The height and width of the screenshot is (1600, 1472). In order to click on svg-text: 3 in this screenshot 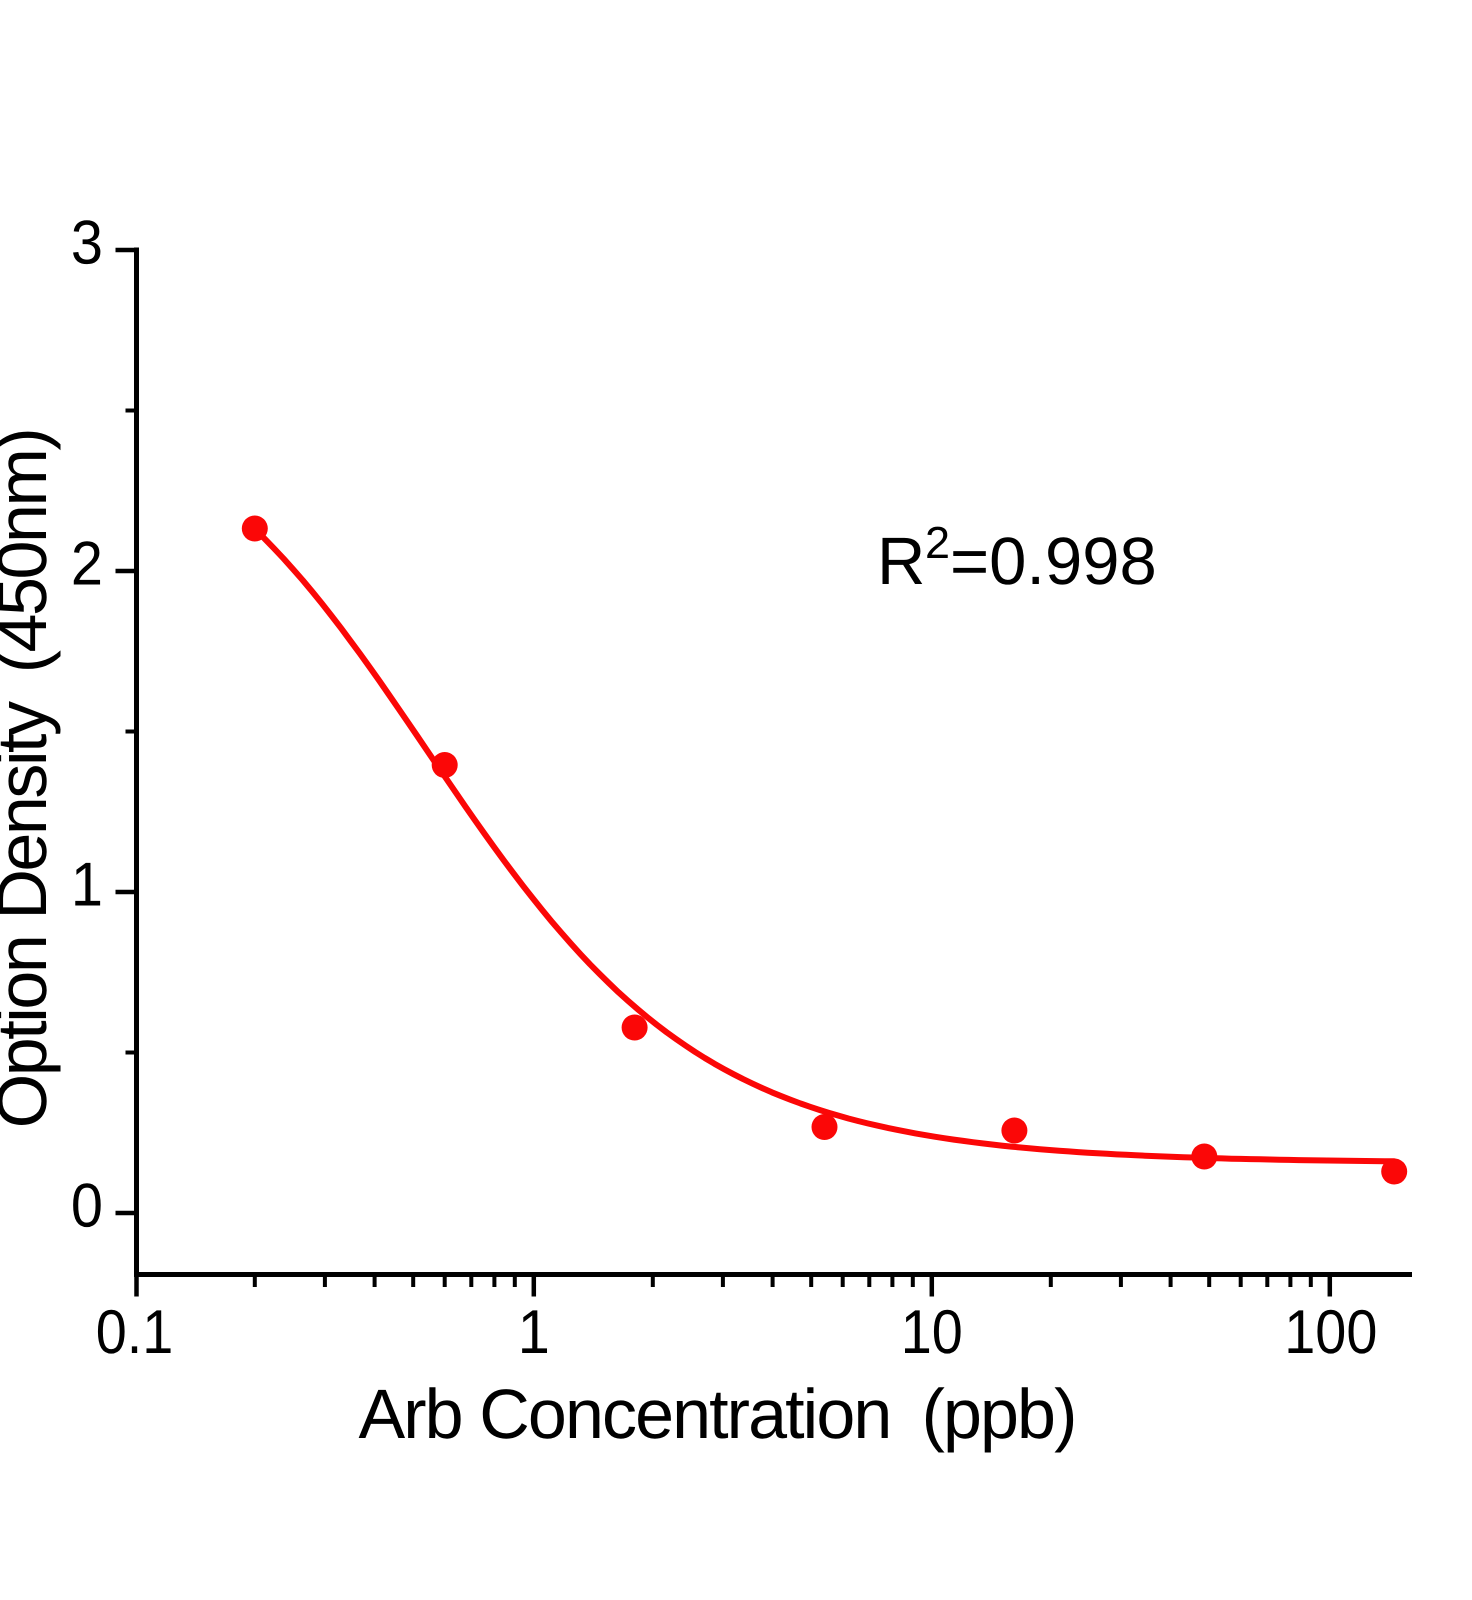, I will do `click(87, 243)`.